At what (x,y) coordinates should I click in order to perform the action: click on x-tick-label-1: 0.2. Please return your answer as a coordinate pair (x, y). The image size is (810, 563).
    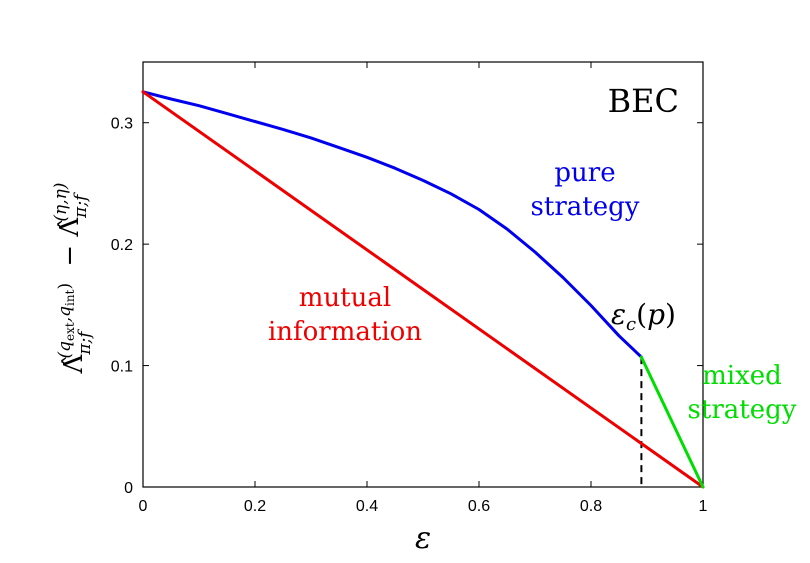
    Looking at the image, I should click on (255, 506).